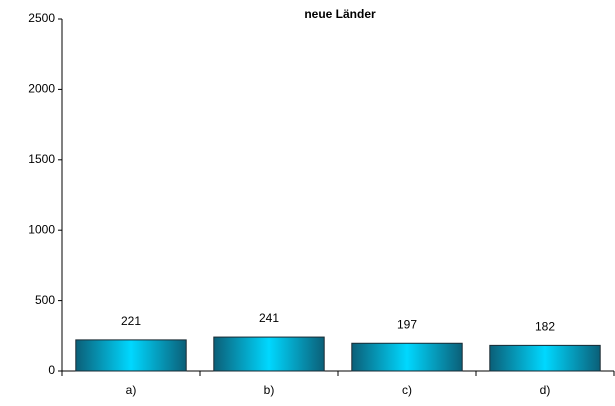 This screenshot has height=406, width=615. What do you see at coordinates (407, 390) in the screenshot?
I see `x-tick-label: c)` at bounding box center [407, 390].